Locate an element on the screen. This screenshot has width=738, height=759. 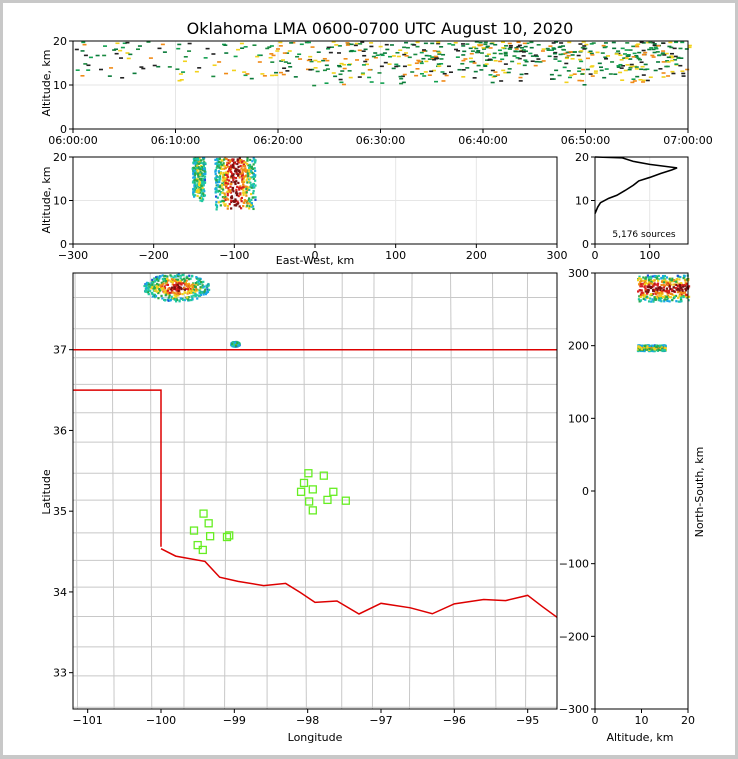
ns-height-ytick-label-0: −300 is located at coordinates (574, 709).